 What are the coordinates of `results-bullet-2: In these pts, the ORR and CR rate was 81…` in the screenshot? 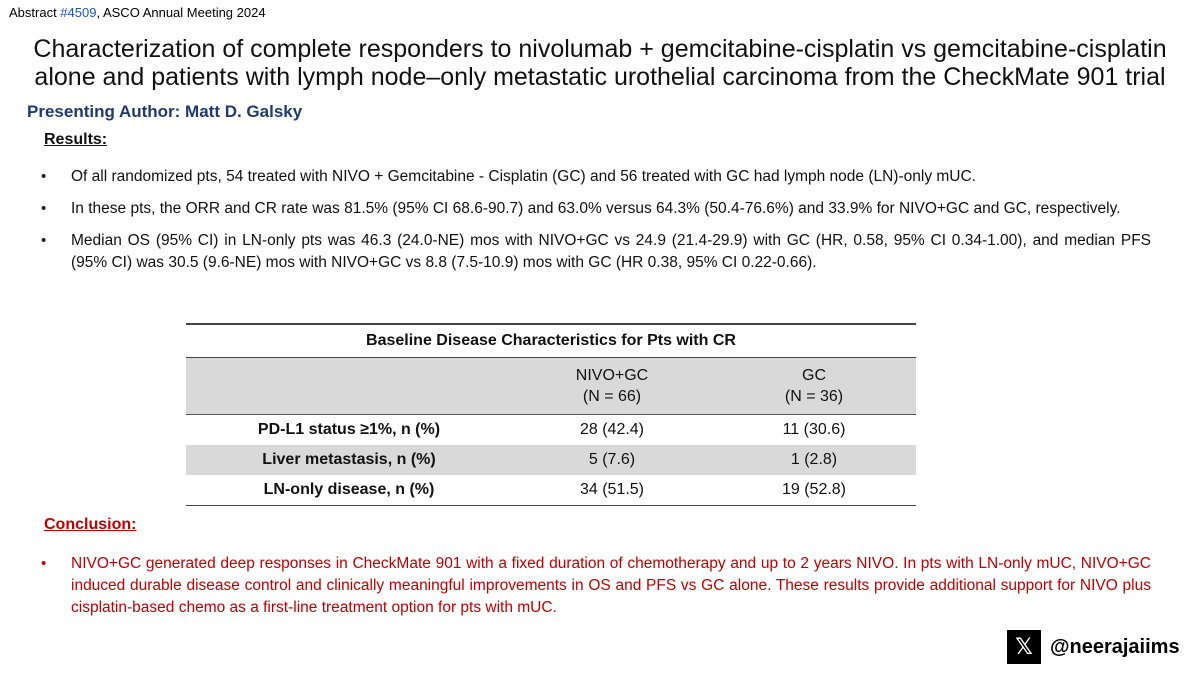 It's located at (596, 208).